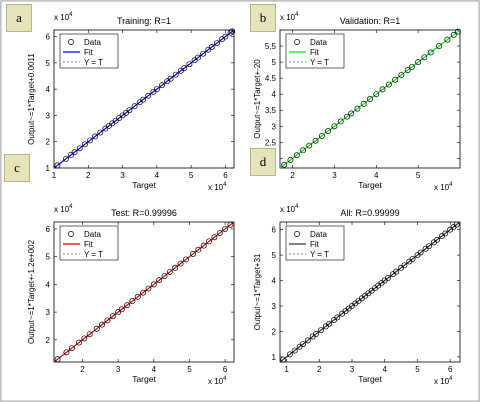 Image resolution: width=480 pixels, height=402 pixels. What do you see at coordinates (48, 37) in the screenshot?
I see `y-tick-label: 6` at bounding box center [48, 37].